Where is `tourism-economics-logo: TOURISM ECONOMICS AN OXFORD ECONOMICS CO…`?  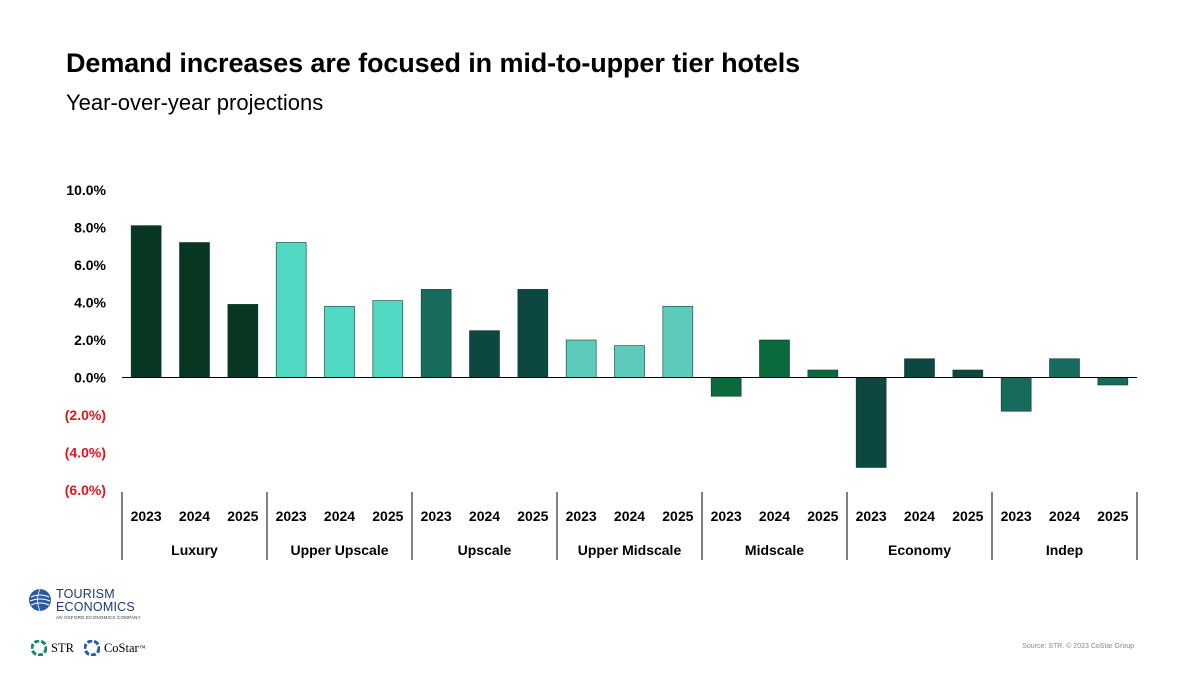 tourism-economics-logo: TOURISM ECONOMICS AN OXFORD ECONOMICS CO… is located at coordinates (84, 605).